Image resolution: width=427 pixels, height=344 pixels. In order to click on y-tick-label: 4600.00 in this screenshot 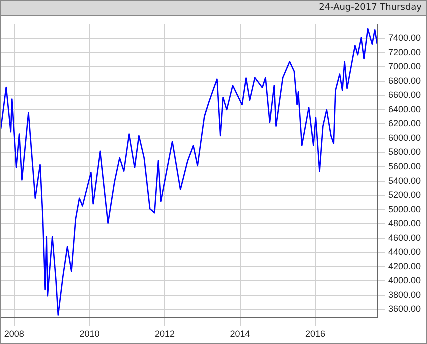, I will do `click(405, 237)`.